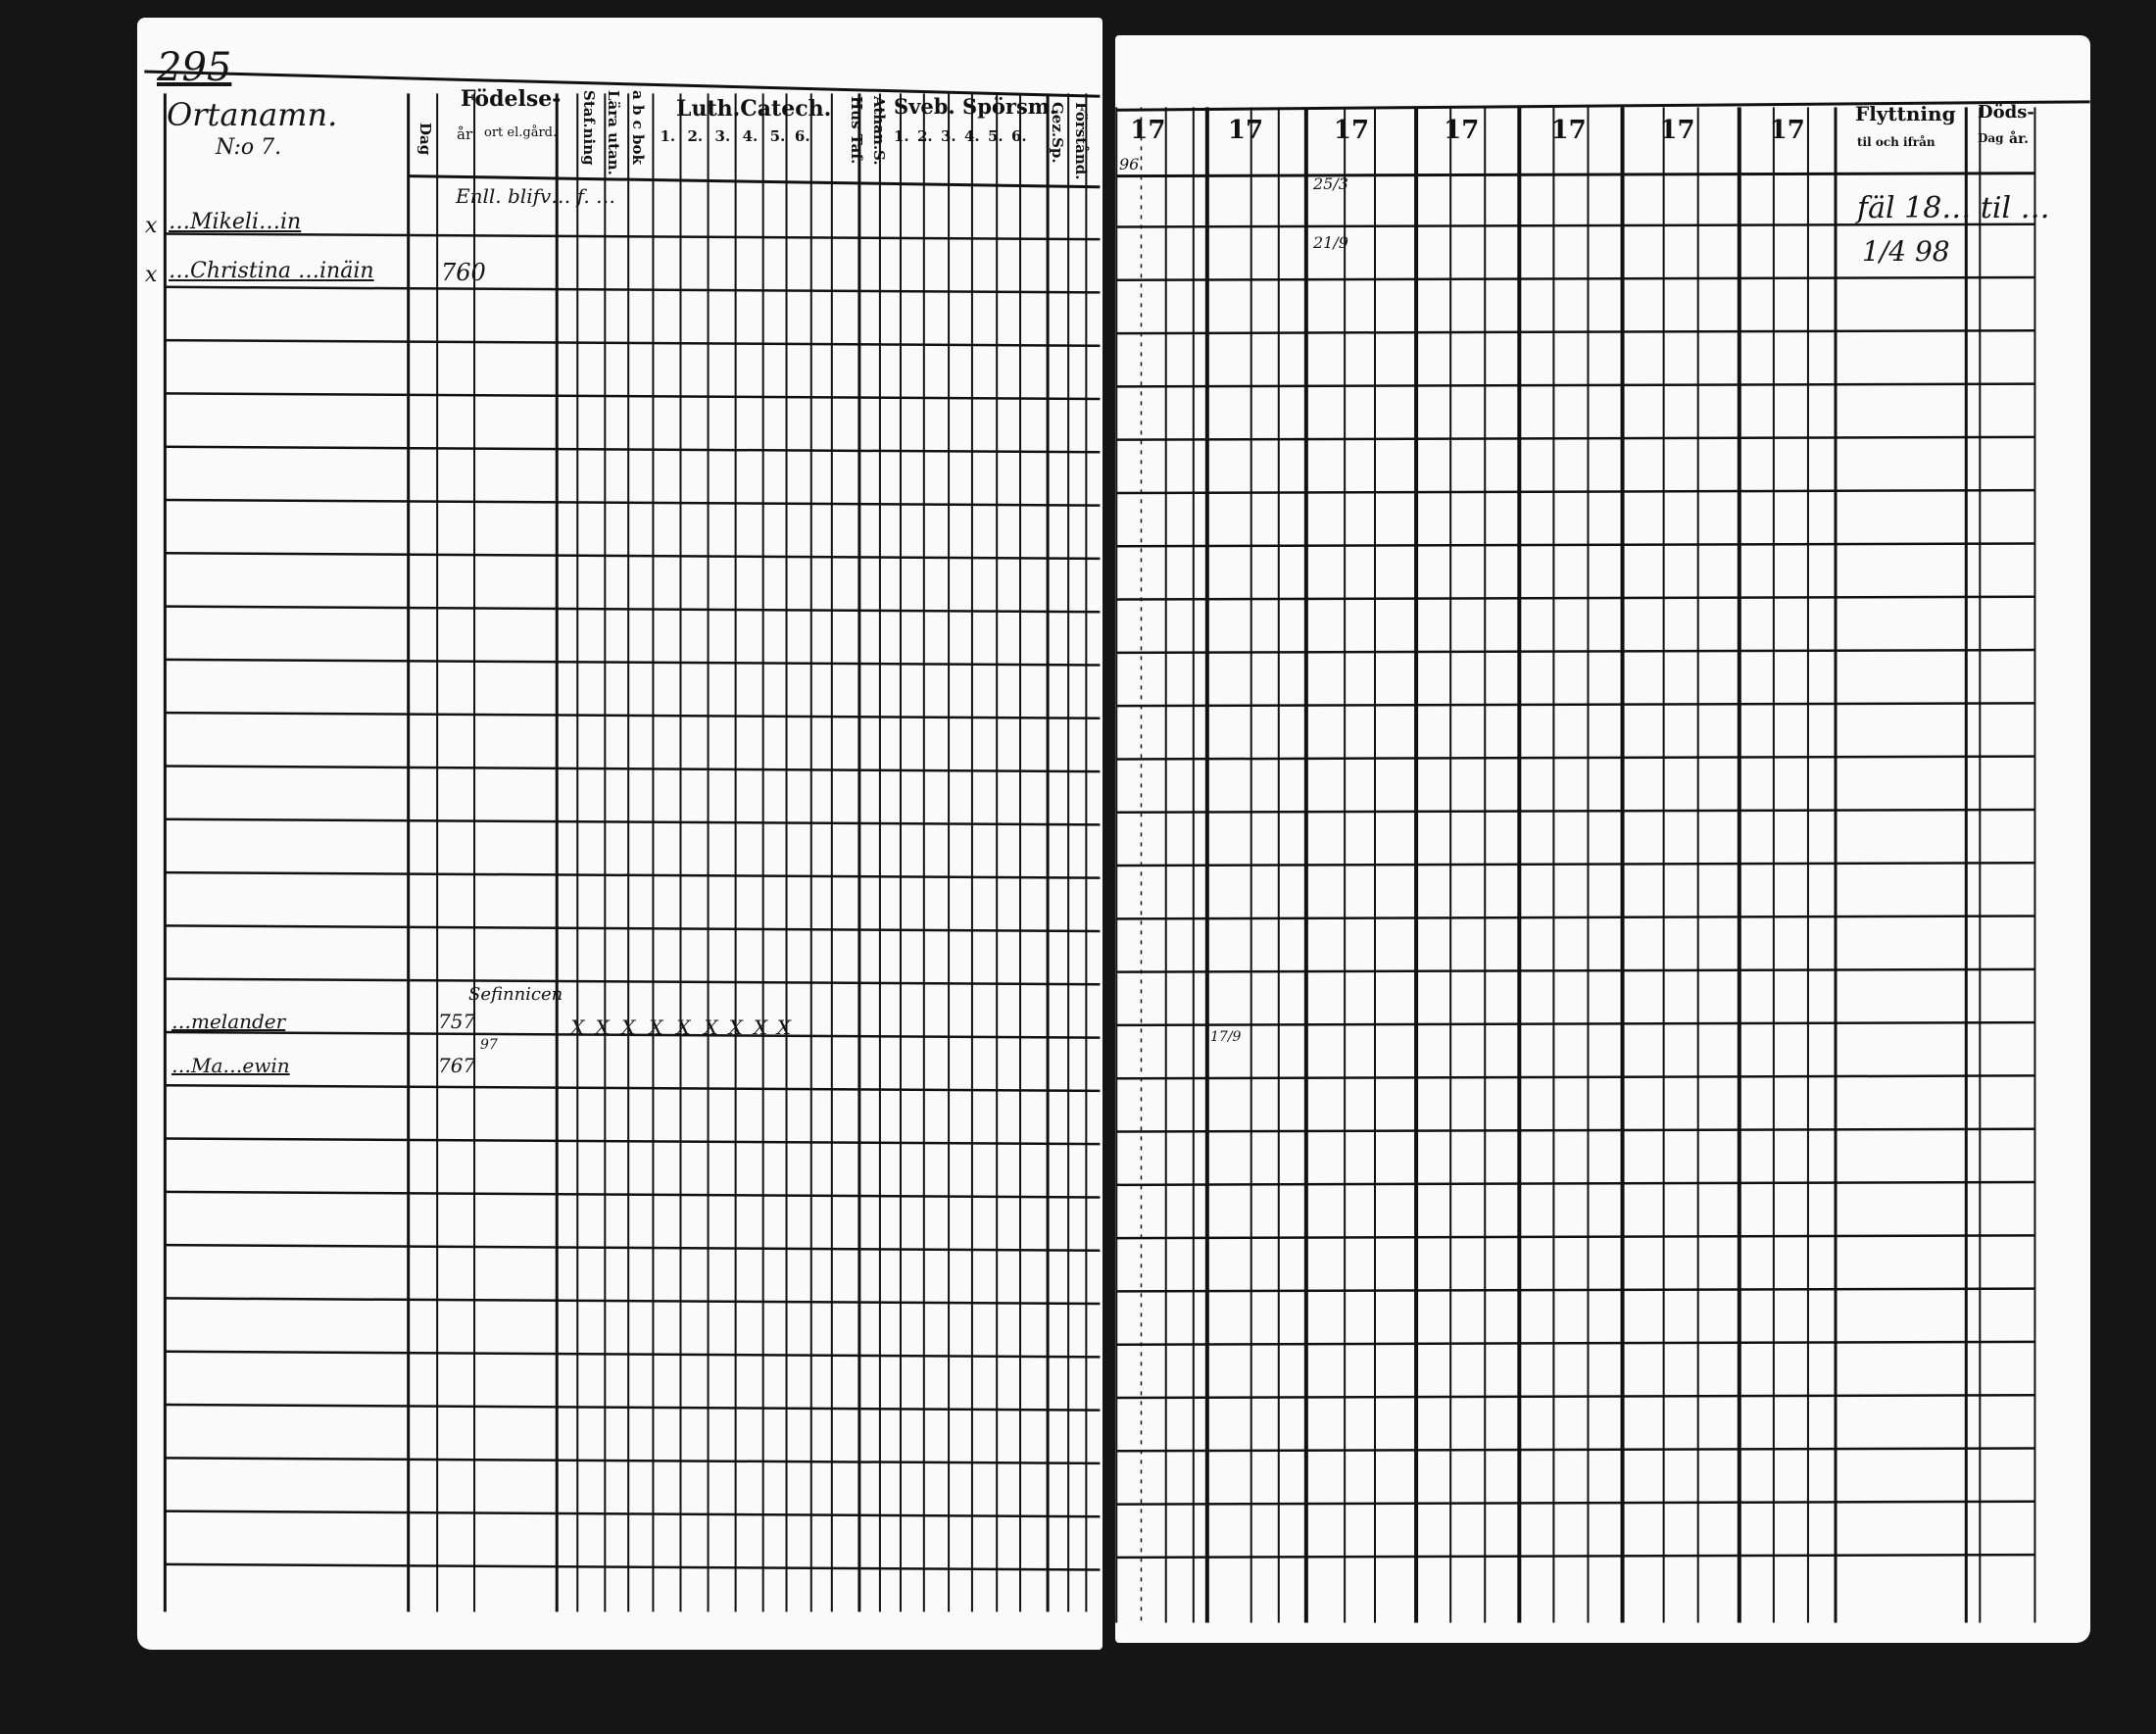  What do you see at coordinates (948, 136) in the screenshot?
I see `header-sveb-number: 3.` at bounding box center [948, 136].